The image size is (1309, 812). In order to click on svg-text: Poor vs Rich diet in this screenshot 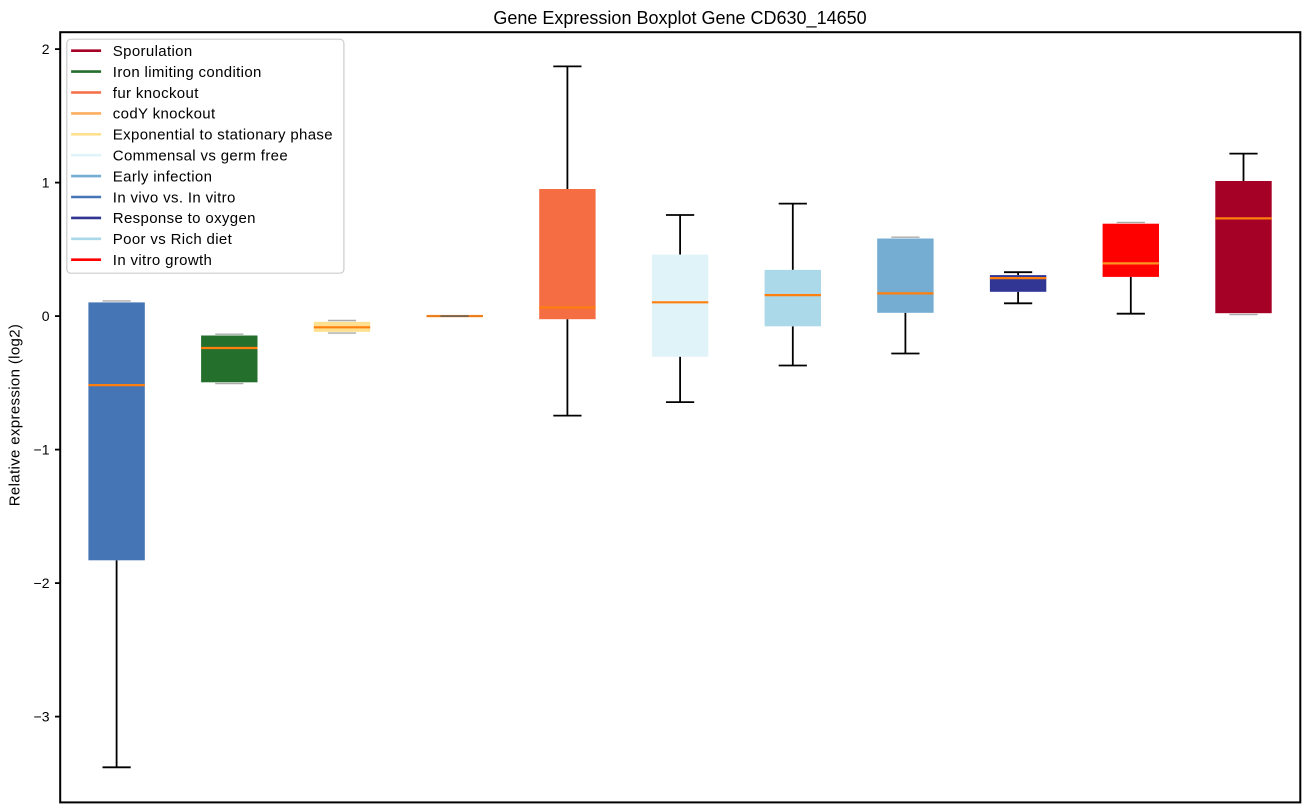, I will do `click(173, 239)`.